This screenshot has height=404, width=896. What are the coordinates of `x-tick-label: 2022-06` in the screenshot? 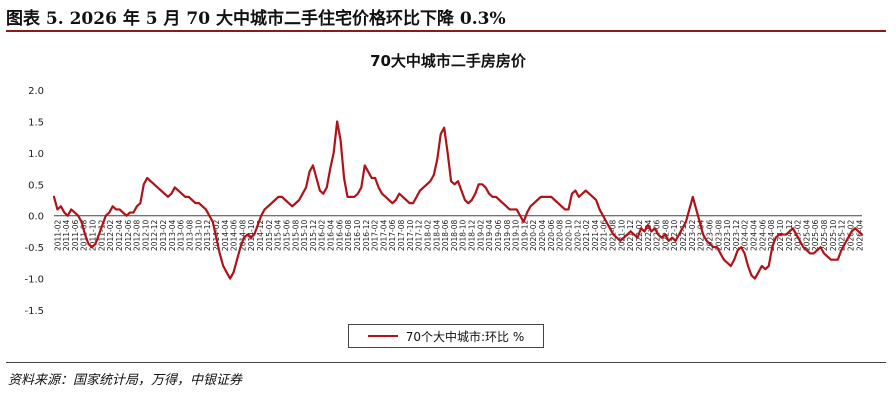 It's located at (657, 235).